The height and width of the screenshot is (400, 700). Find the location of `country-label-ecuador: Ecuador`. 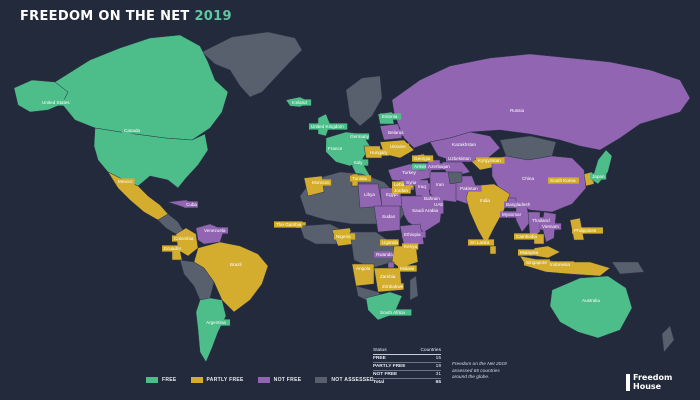

country-label-ecuador: Ecuador is located at coordinates (173, 248).